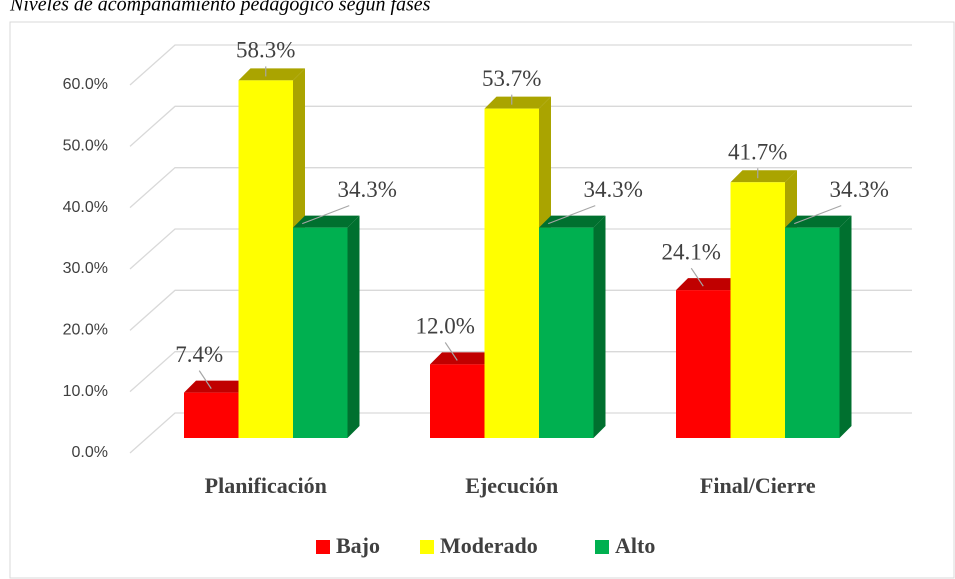  Describe the element at coordinates (85, 146) in the screenshot. I see `y-tick-label: 50.0%` at that location.